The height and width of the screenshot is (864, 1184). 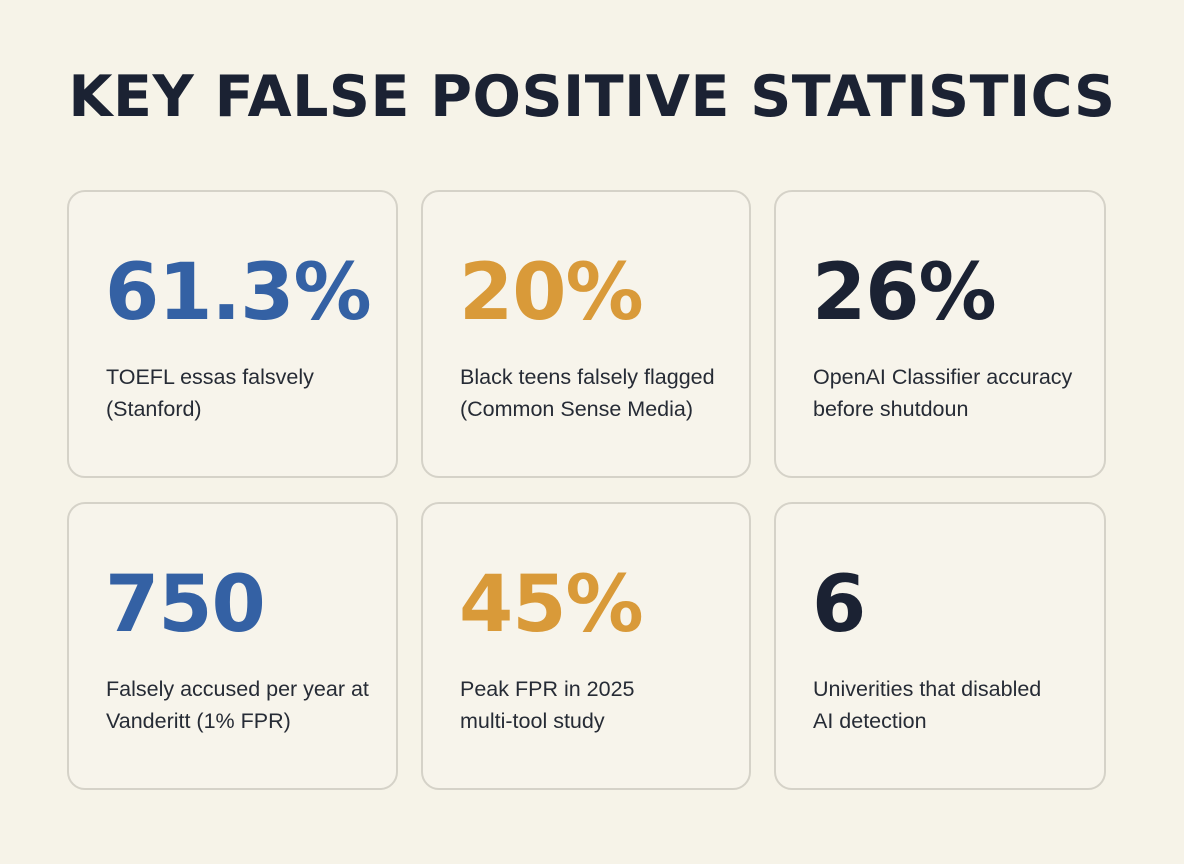 What do you see at coordinates (592, 97) in the screenshot?
I see `page-title: KEY FALSE POSITIVE STATISTICS` at bounding box center [592, 97].